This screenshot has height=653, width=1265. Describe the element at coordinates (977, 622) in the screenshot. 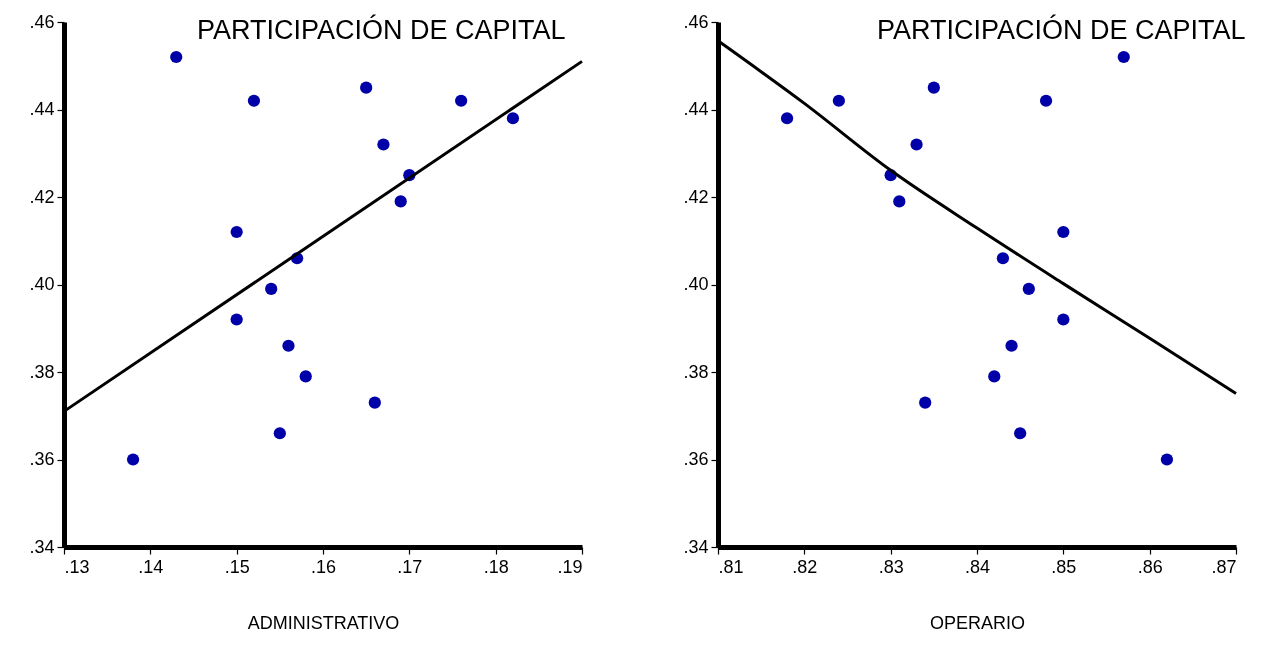

I see `x-axis-title: OPERARIO` at that location.